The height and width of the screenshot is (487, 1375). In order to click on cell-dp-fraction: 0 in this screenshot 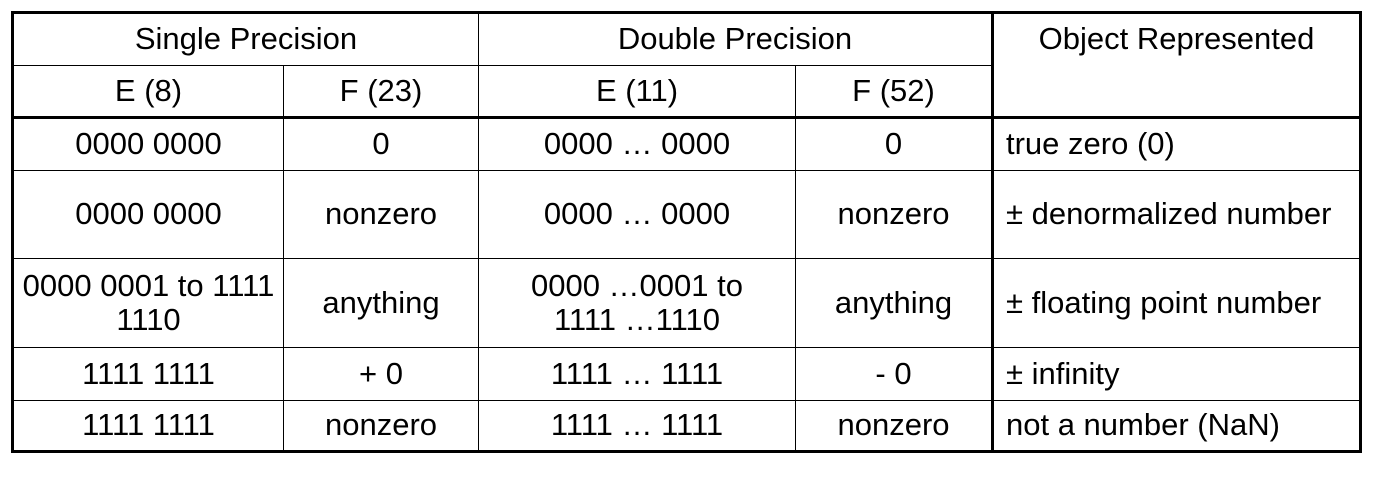, I will do `click(894, 144)`.